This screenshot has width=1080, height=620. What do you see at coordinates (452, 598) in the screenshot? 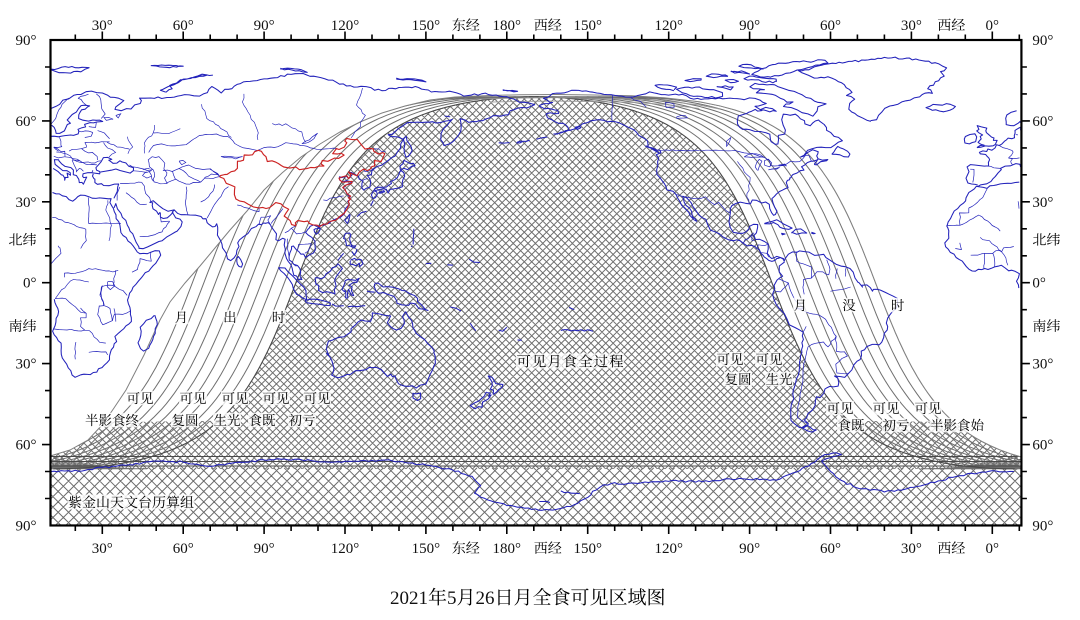
I see `svg-text: 5` at bounding box center [452, 598].